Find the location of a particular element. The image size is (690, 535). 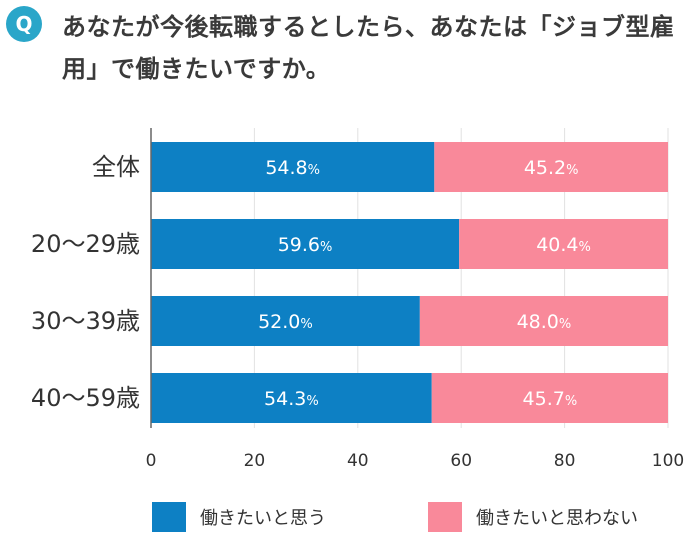

data-label: 45.2% is located at coordinates (551, 168).